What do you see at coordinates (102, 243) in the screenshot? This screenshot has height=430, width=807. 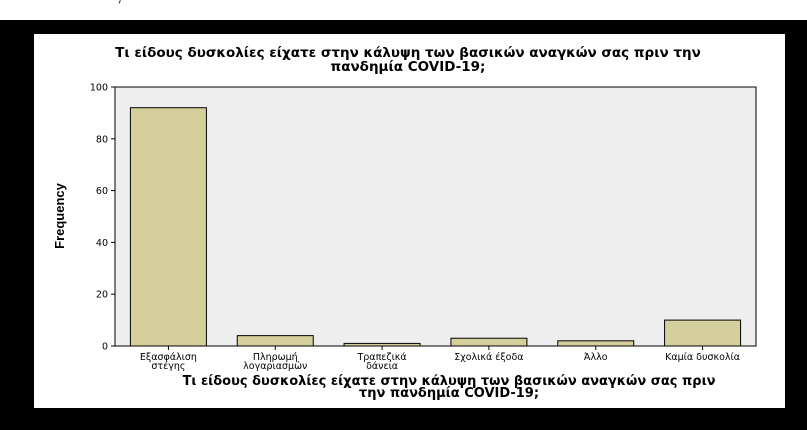 I see `y-tick-label: 40` at bounding box center [102, 243].